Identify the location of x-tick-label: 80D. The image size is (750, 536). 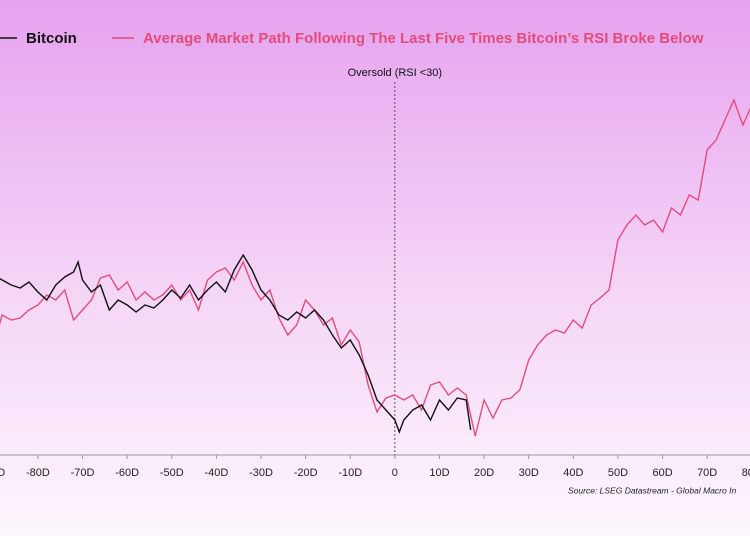
(746, 473).